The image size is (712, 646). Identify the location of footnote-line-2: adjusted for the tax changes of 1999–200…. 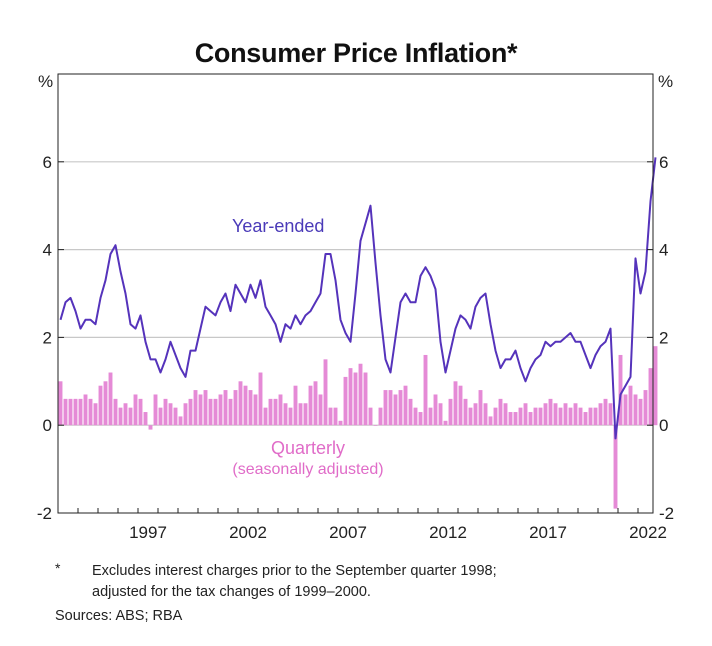
(231, 592).